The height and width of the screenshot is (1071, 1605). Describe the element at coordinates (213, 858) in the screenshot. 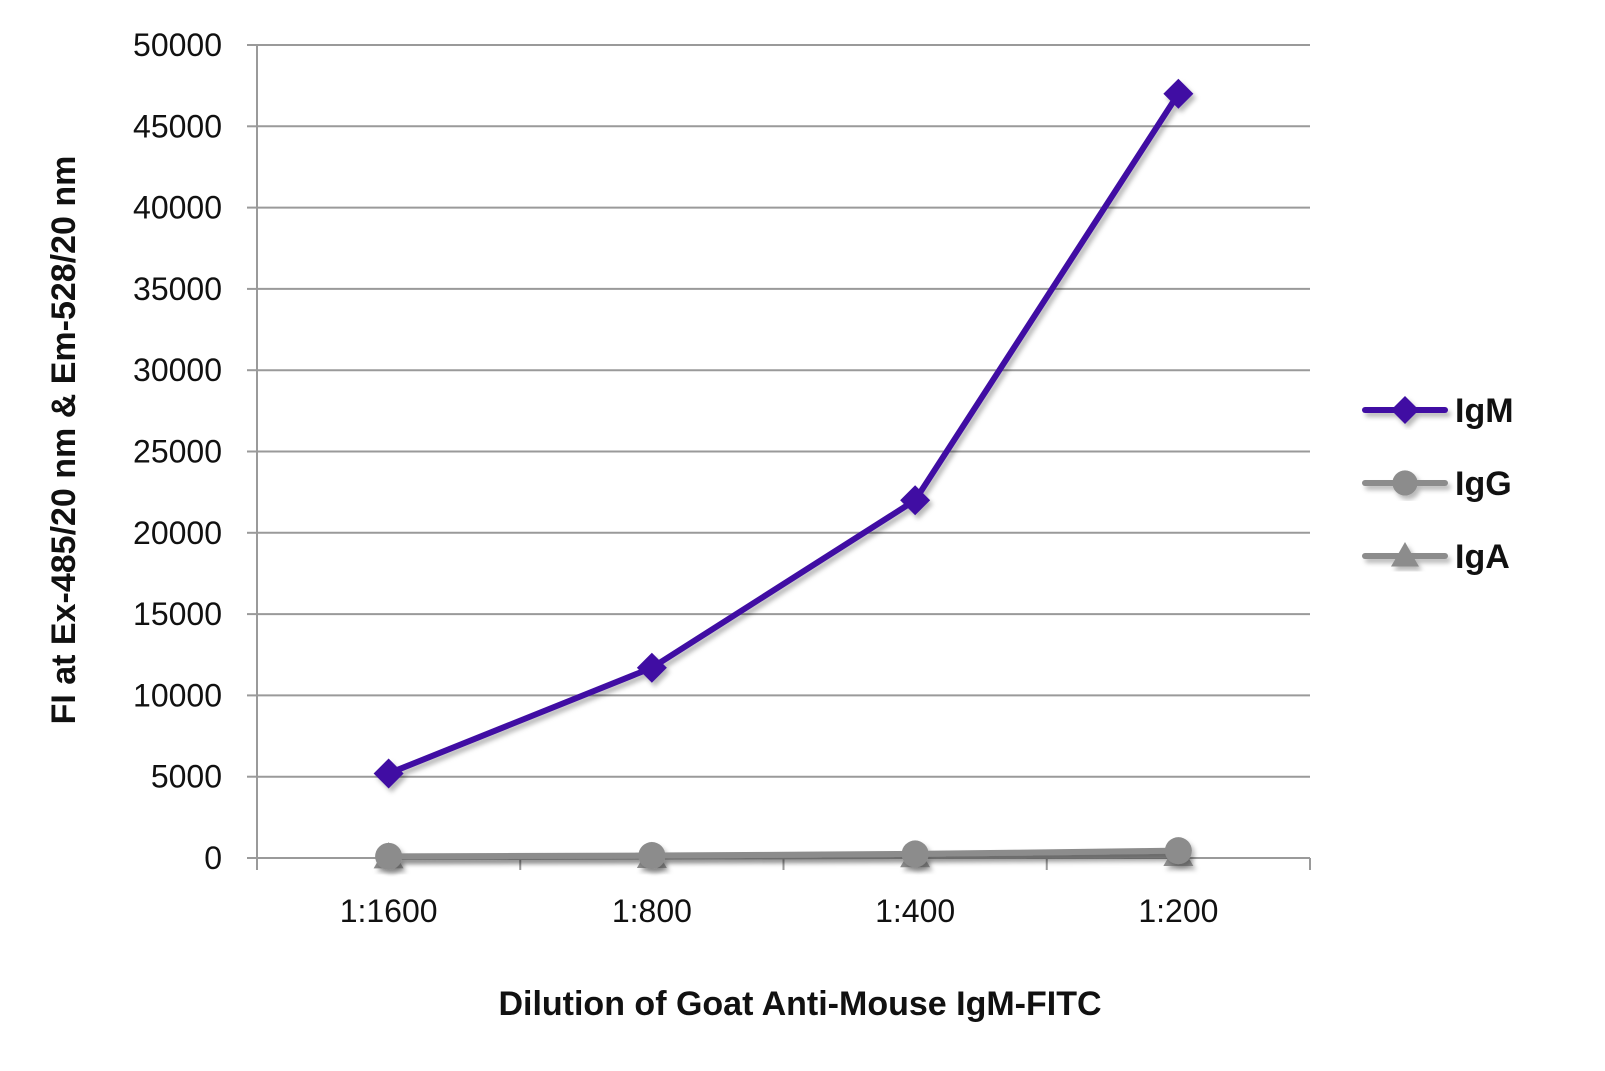

I see `y-tick-label: 0` at that location.